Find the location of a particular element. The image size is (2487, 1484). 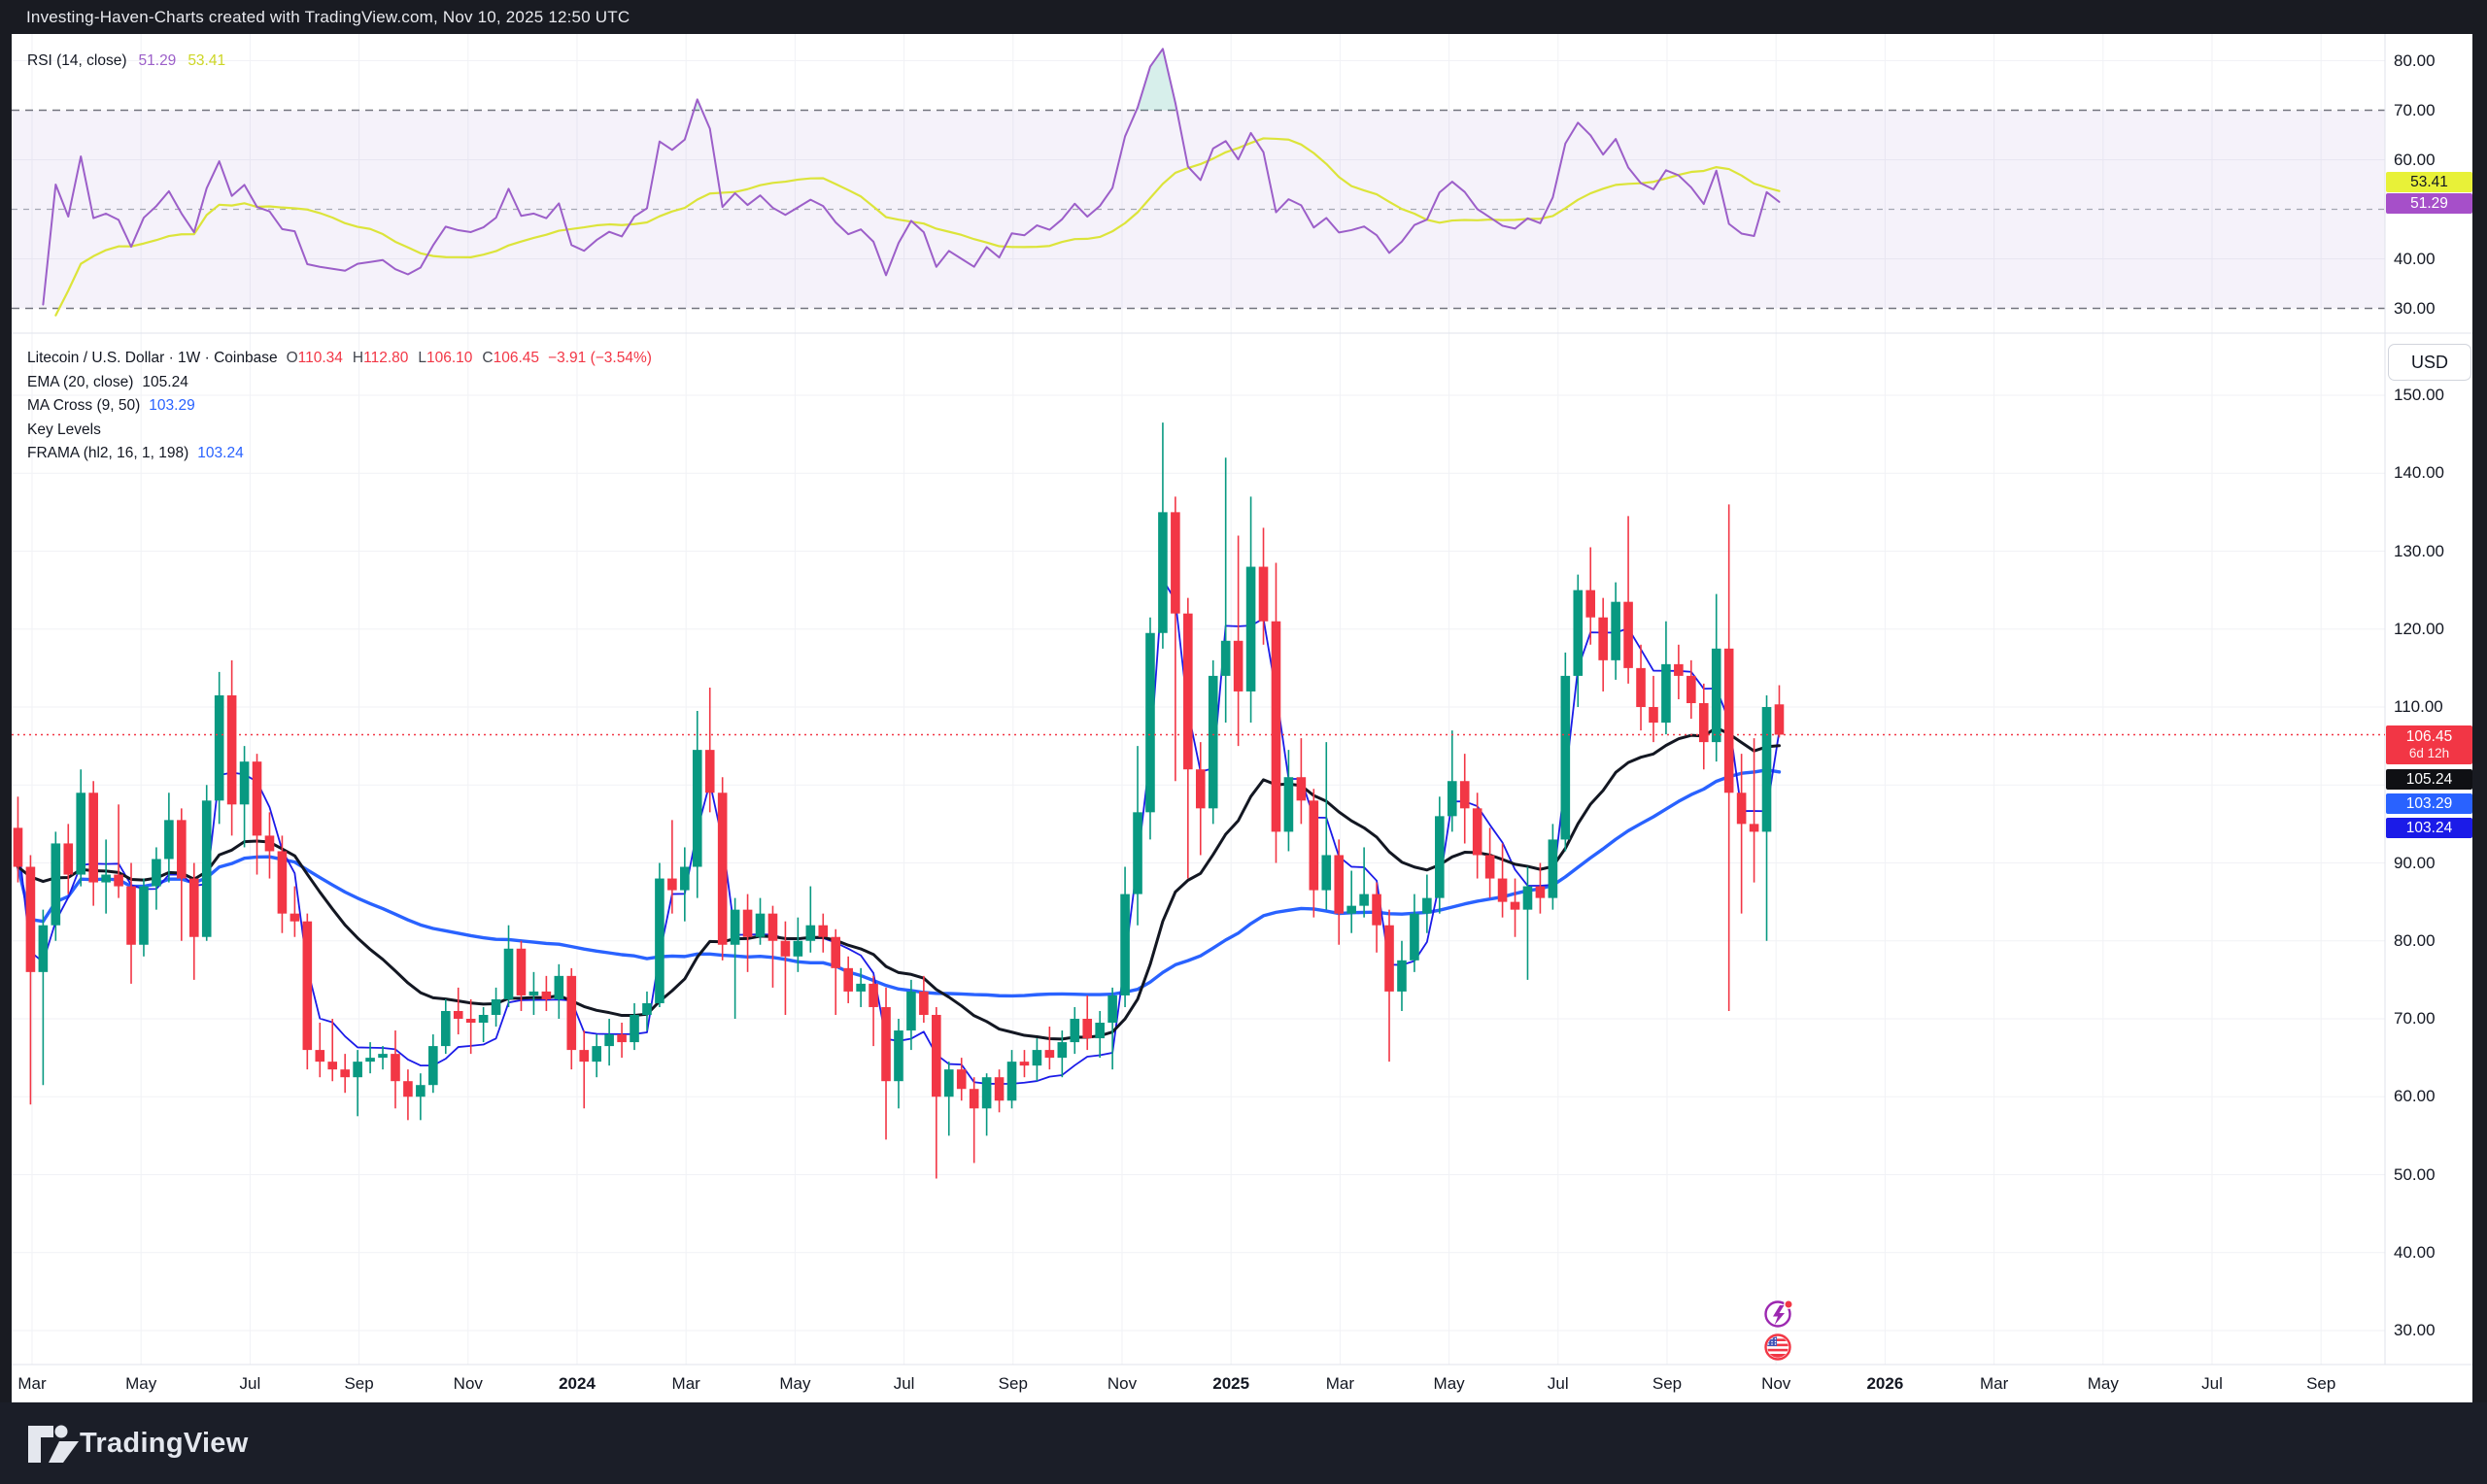

indicator-name: Key Levels is located at coordinates (64, 429).